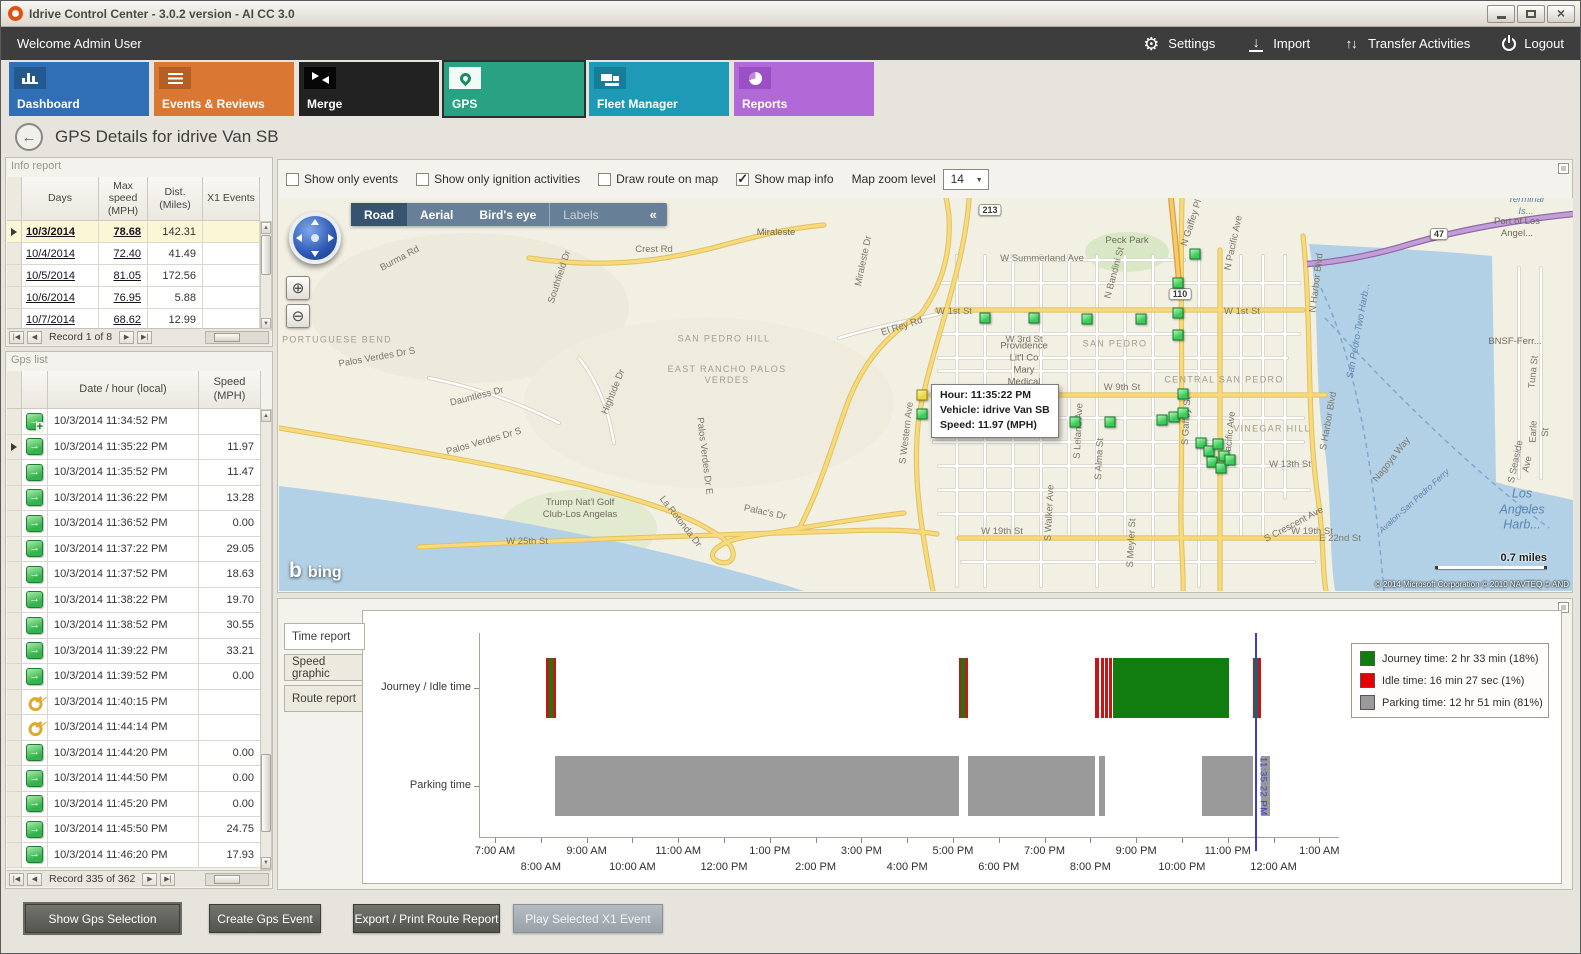 This screenshot has width=1581, height=954. What do you see at coordinates (29, 137) in the screenshot?
I see `back-button` at bounding box center [29, 137].